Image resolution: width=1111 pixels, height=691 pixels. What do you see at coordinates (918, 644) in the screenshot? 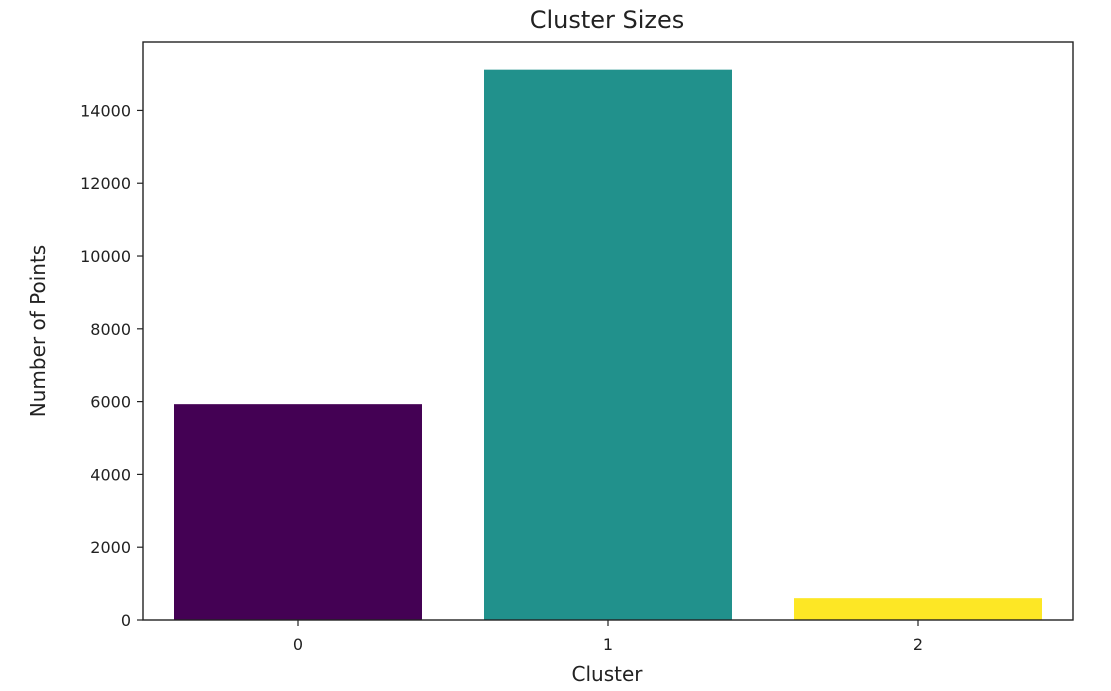
I see `x-tick-label: 2` at bounding box center [918, 644].